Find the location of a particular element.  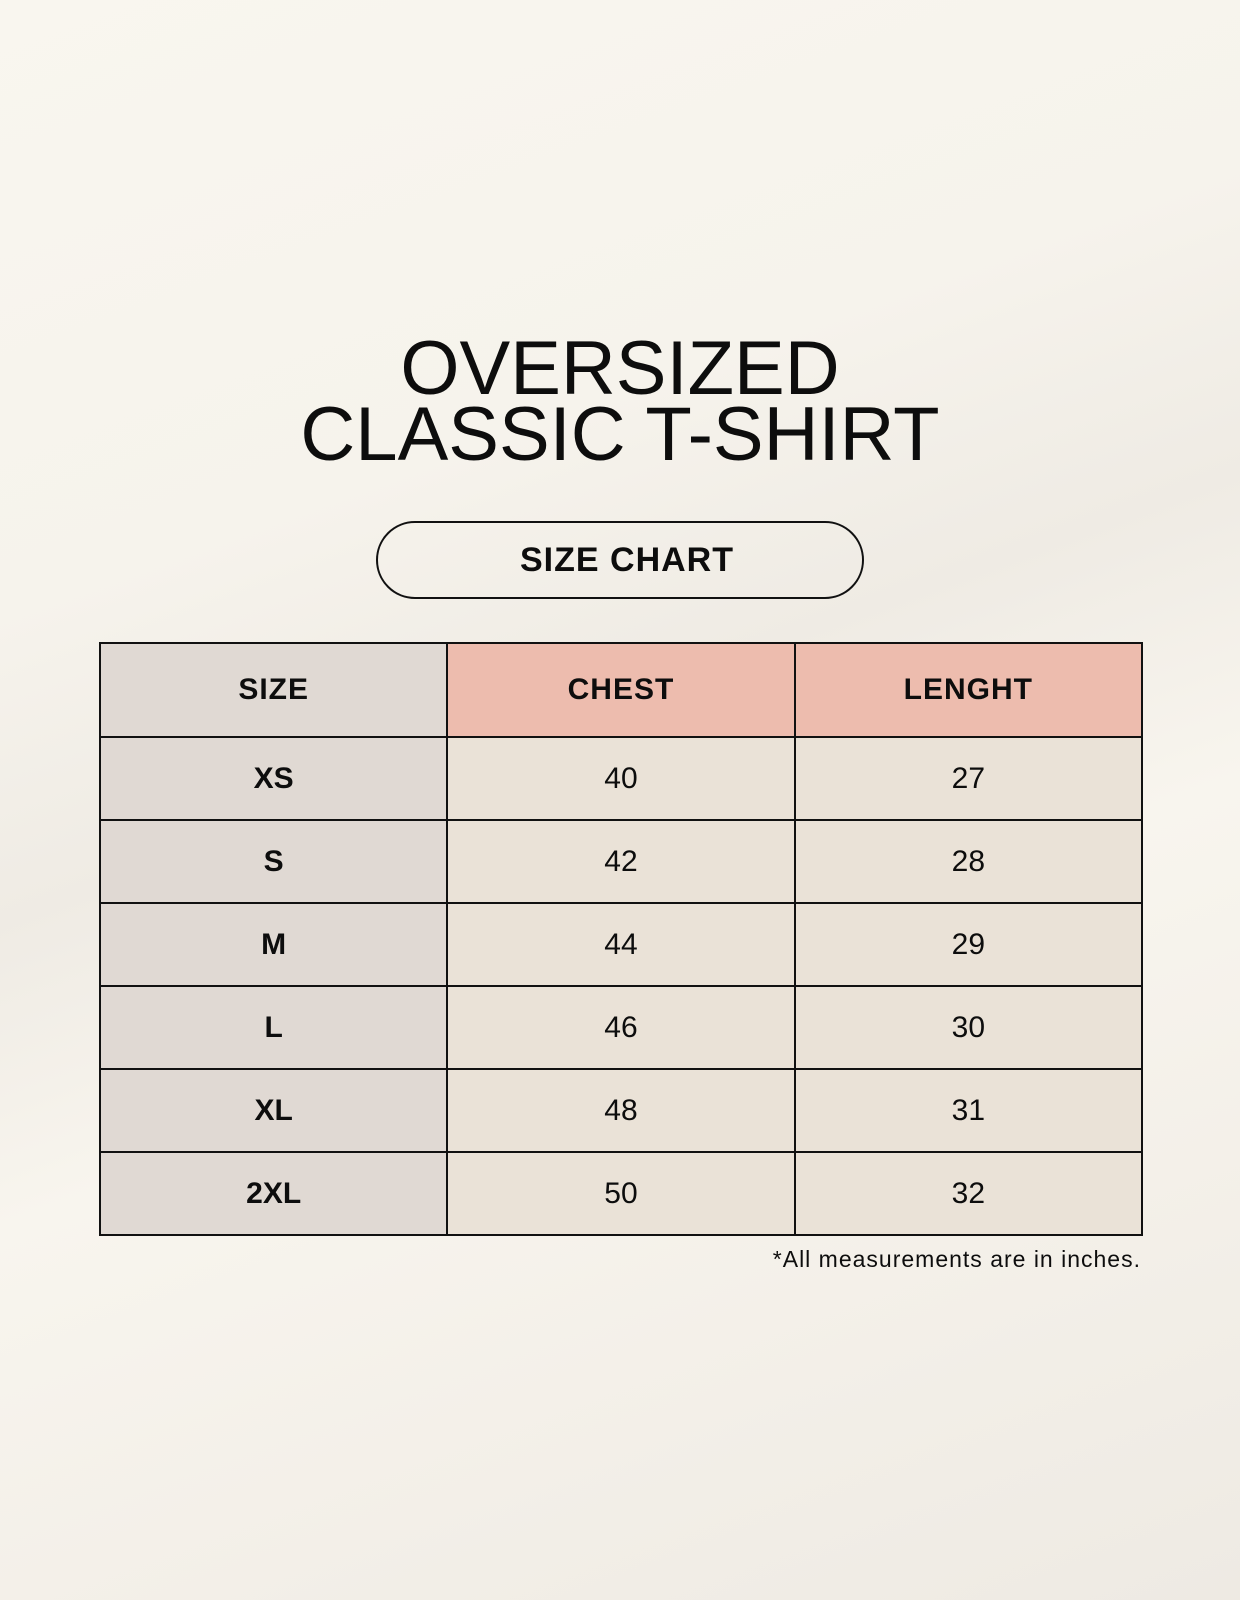

chest-cell: 46 is located at coordinates (621, 1027).